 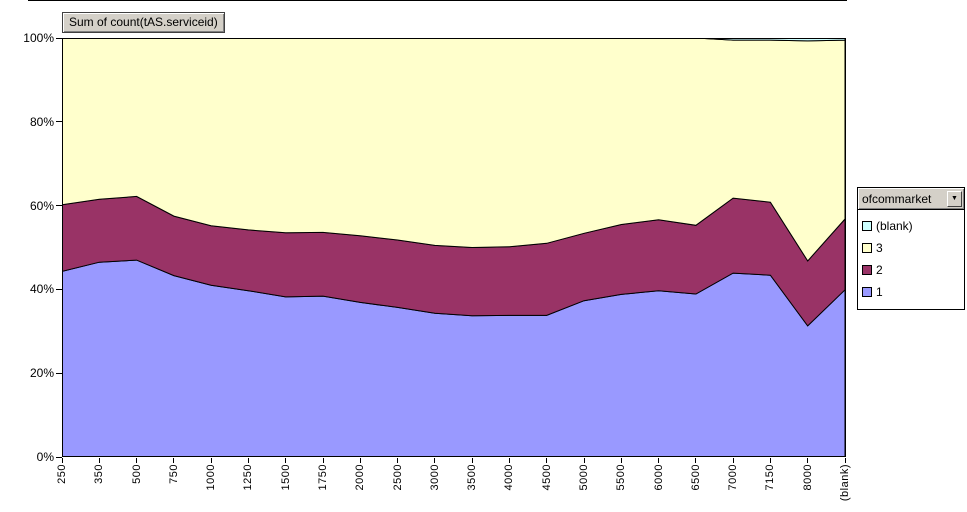 I want to click on x-axis-label-text: 1000, so click(x=211, y=477).